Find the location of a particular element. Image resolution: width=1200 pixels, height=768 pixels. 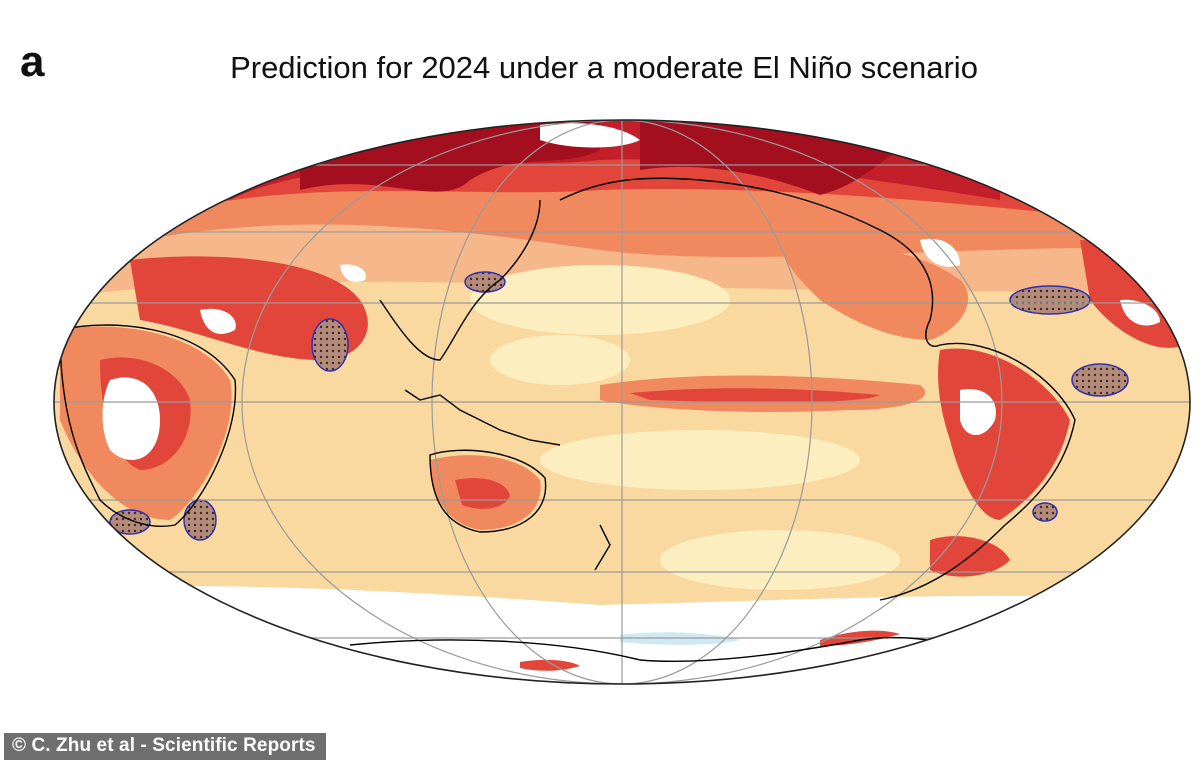

south-pacific-light is located at coordinates (700, 460).